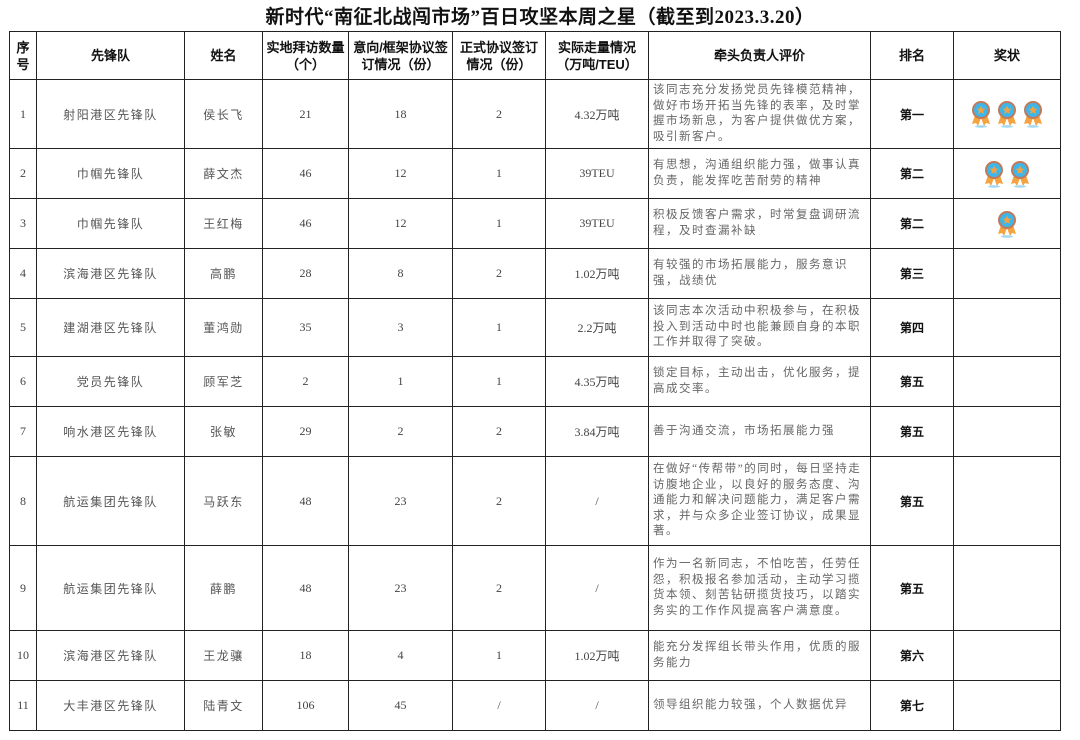 This screenshot has height=740, width=1080. What do you see at coordinates (400, 655) in the screenshot?
I see `cell-intent: 4` at bounding box center [400, 655].